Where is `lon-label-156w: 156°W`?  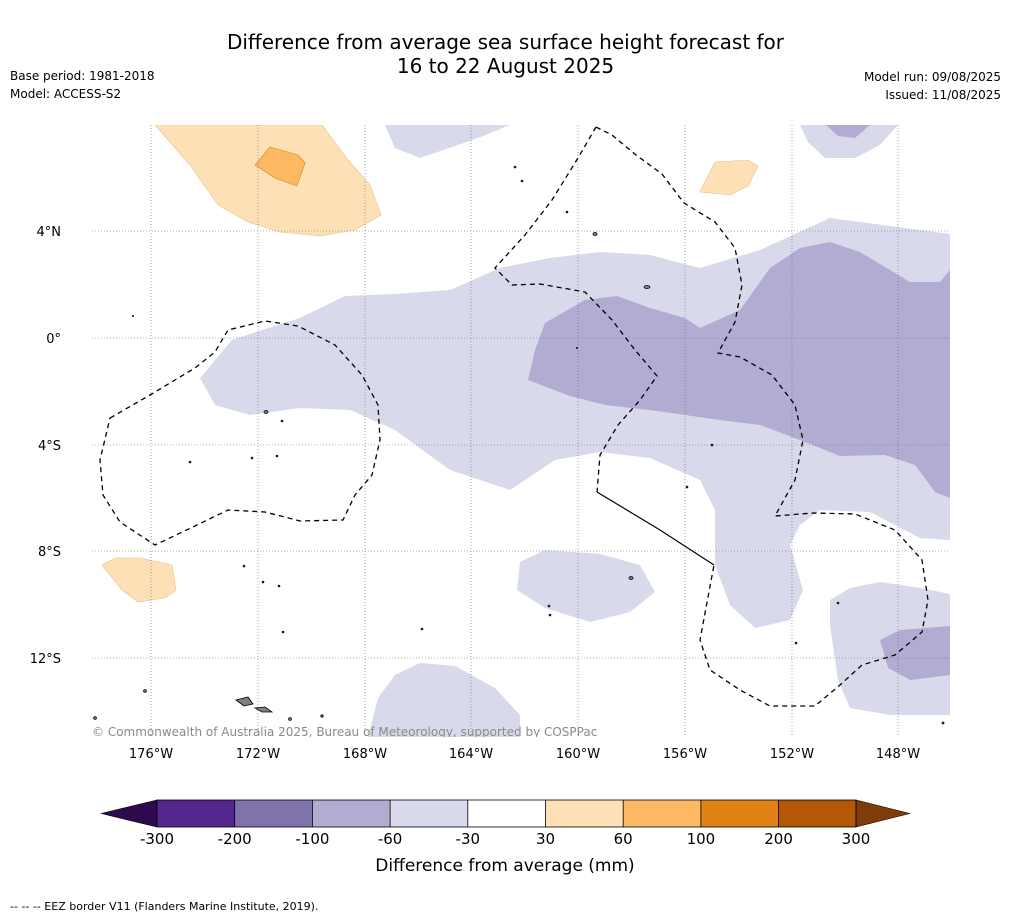 lon-label-156w: 156°W is located at coordinates (685, 754).